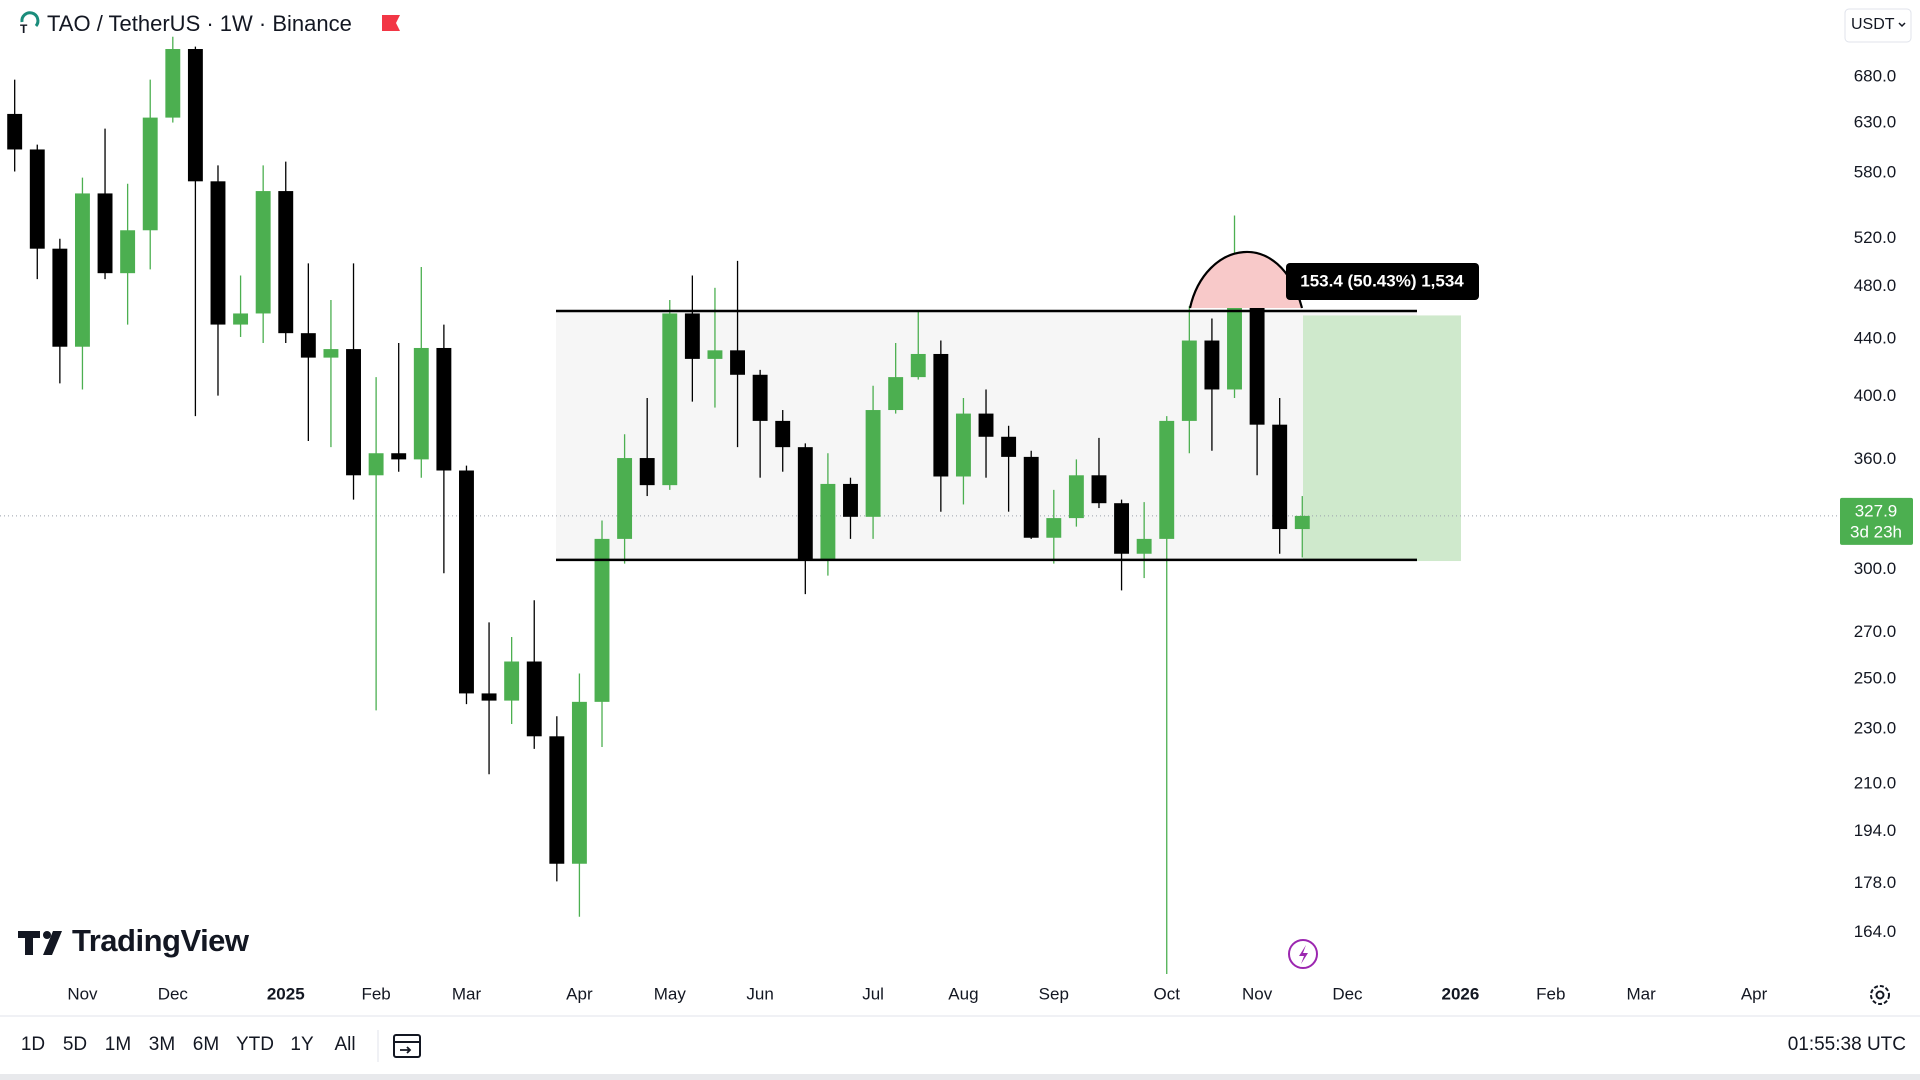  What do you see at coordinates (162, 1044) in the screenshot?
I see `range-button: 3M` at bounding box center [162, 1044].